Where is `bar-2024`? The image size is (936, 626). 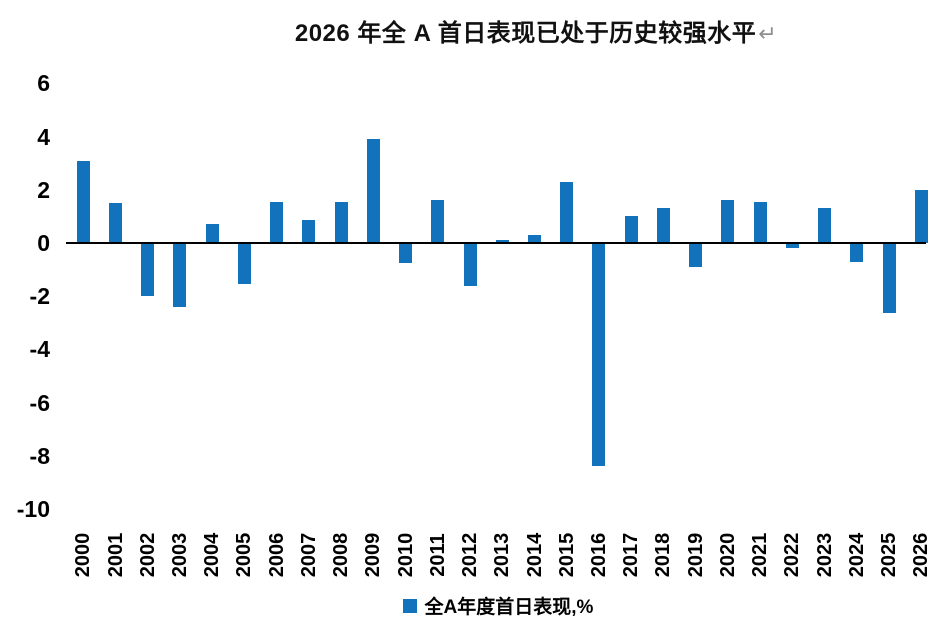 bar-2024 is located at coordinates (857, 252).